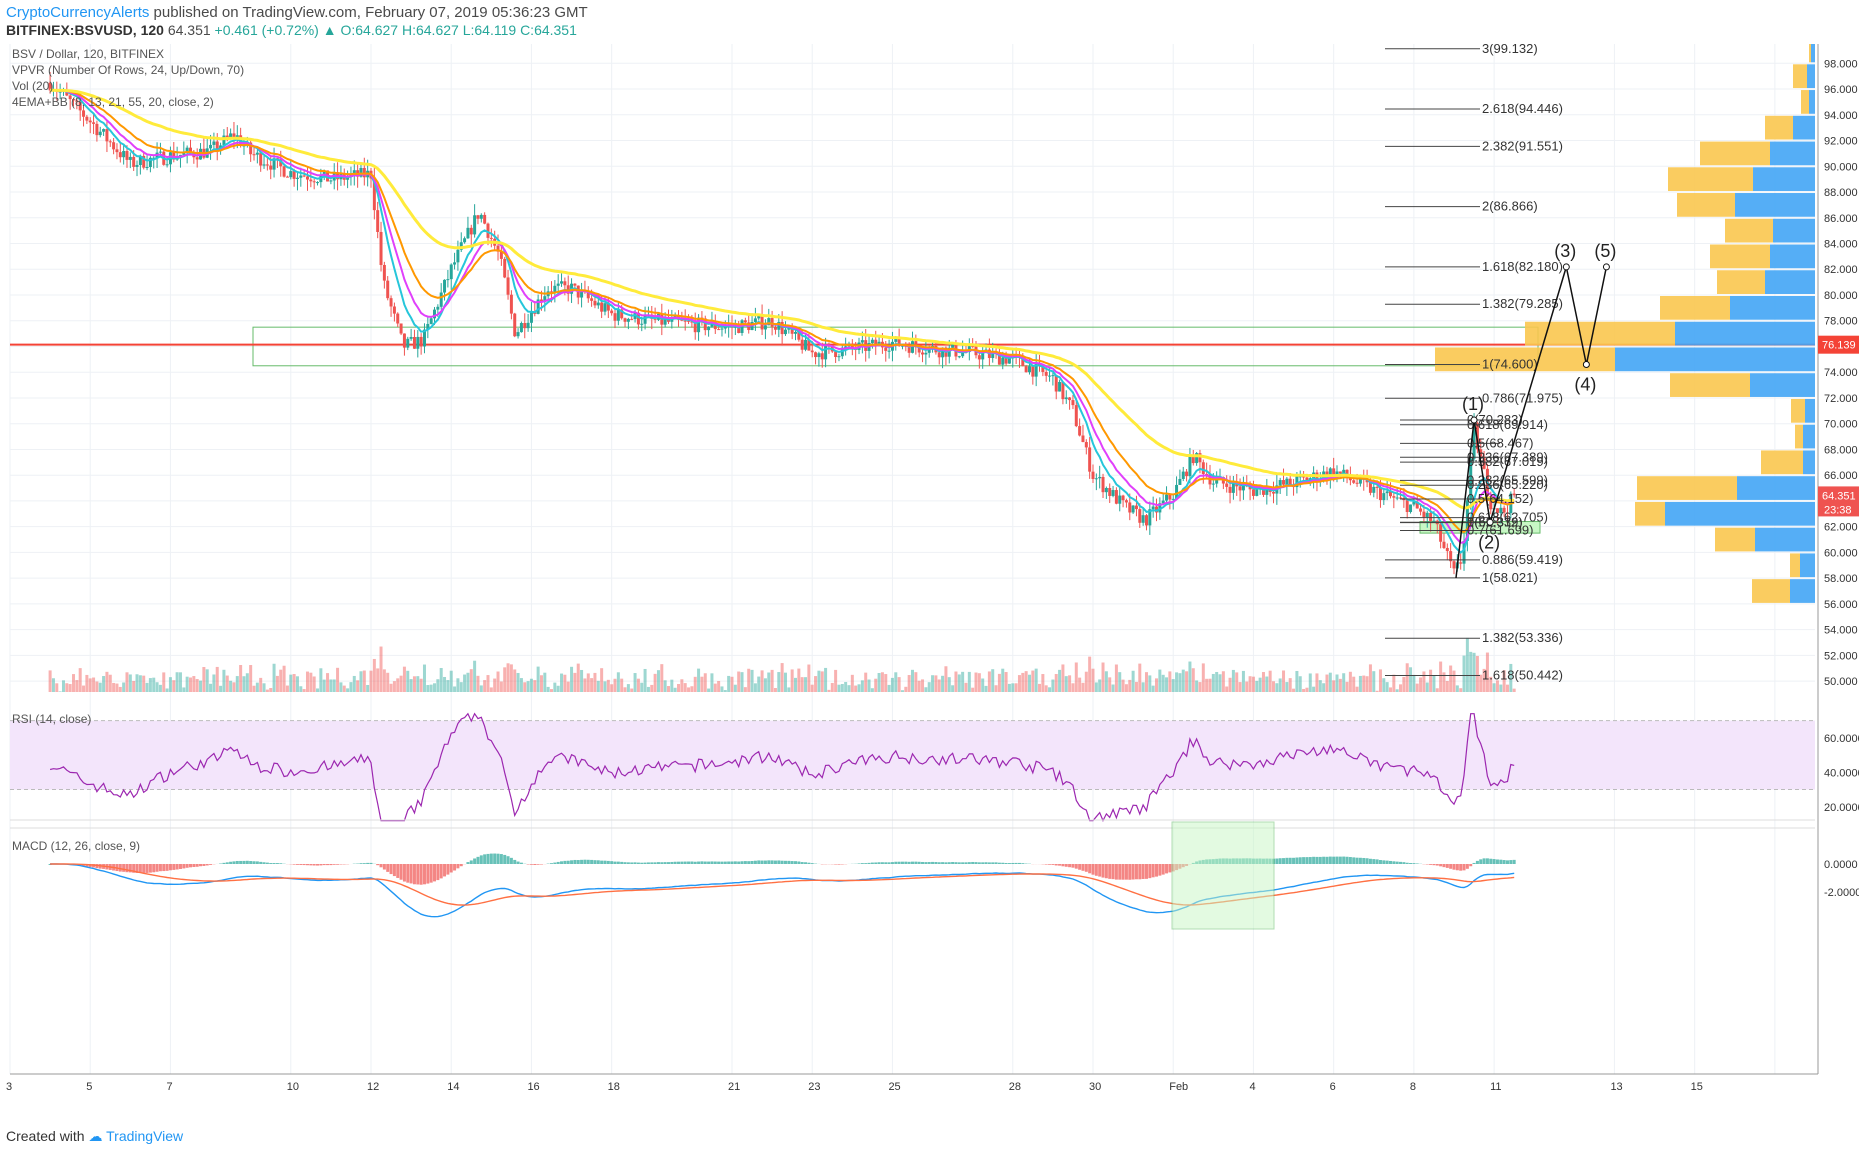 The image size is (1859, 1153). Describe the element at coordinates (1841, 808) in the screenshot. I see `rsi-tick: 20.0000` at that location.